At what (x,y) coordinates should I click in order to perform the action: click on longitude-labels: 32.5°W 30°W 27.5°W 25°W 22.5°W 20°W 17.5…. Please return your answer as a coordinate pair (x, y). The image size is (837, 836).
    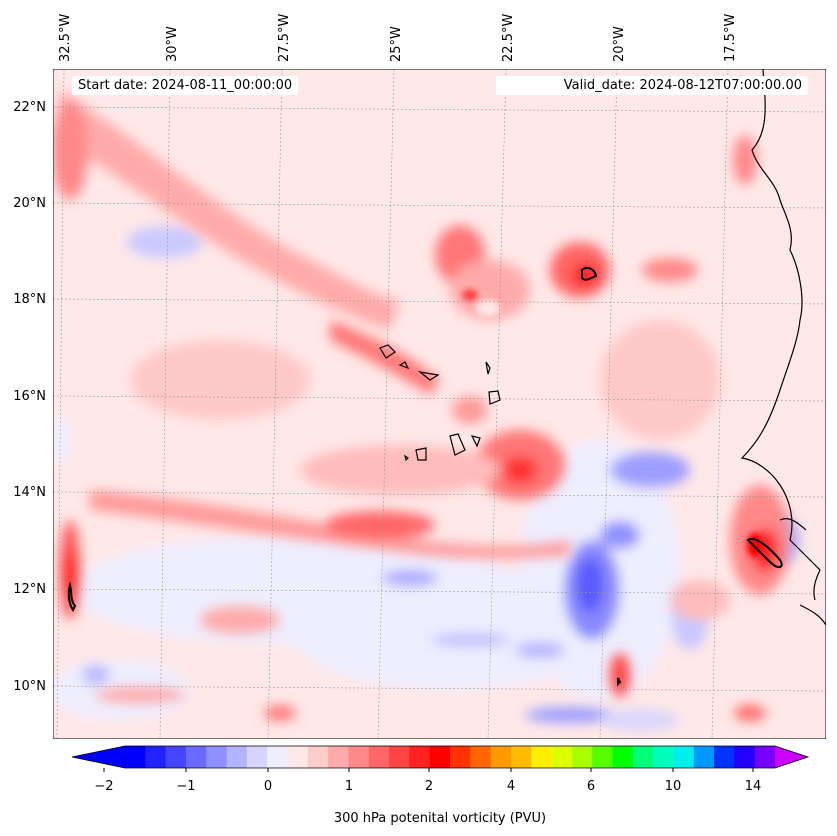
    Looking at the image, I should click on (398, 38).